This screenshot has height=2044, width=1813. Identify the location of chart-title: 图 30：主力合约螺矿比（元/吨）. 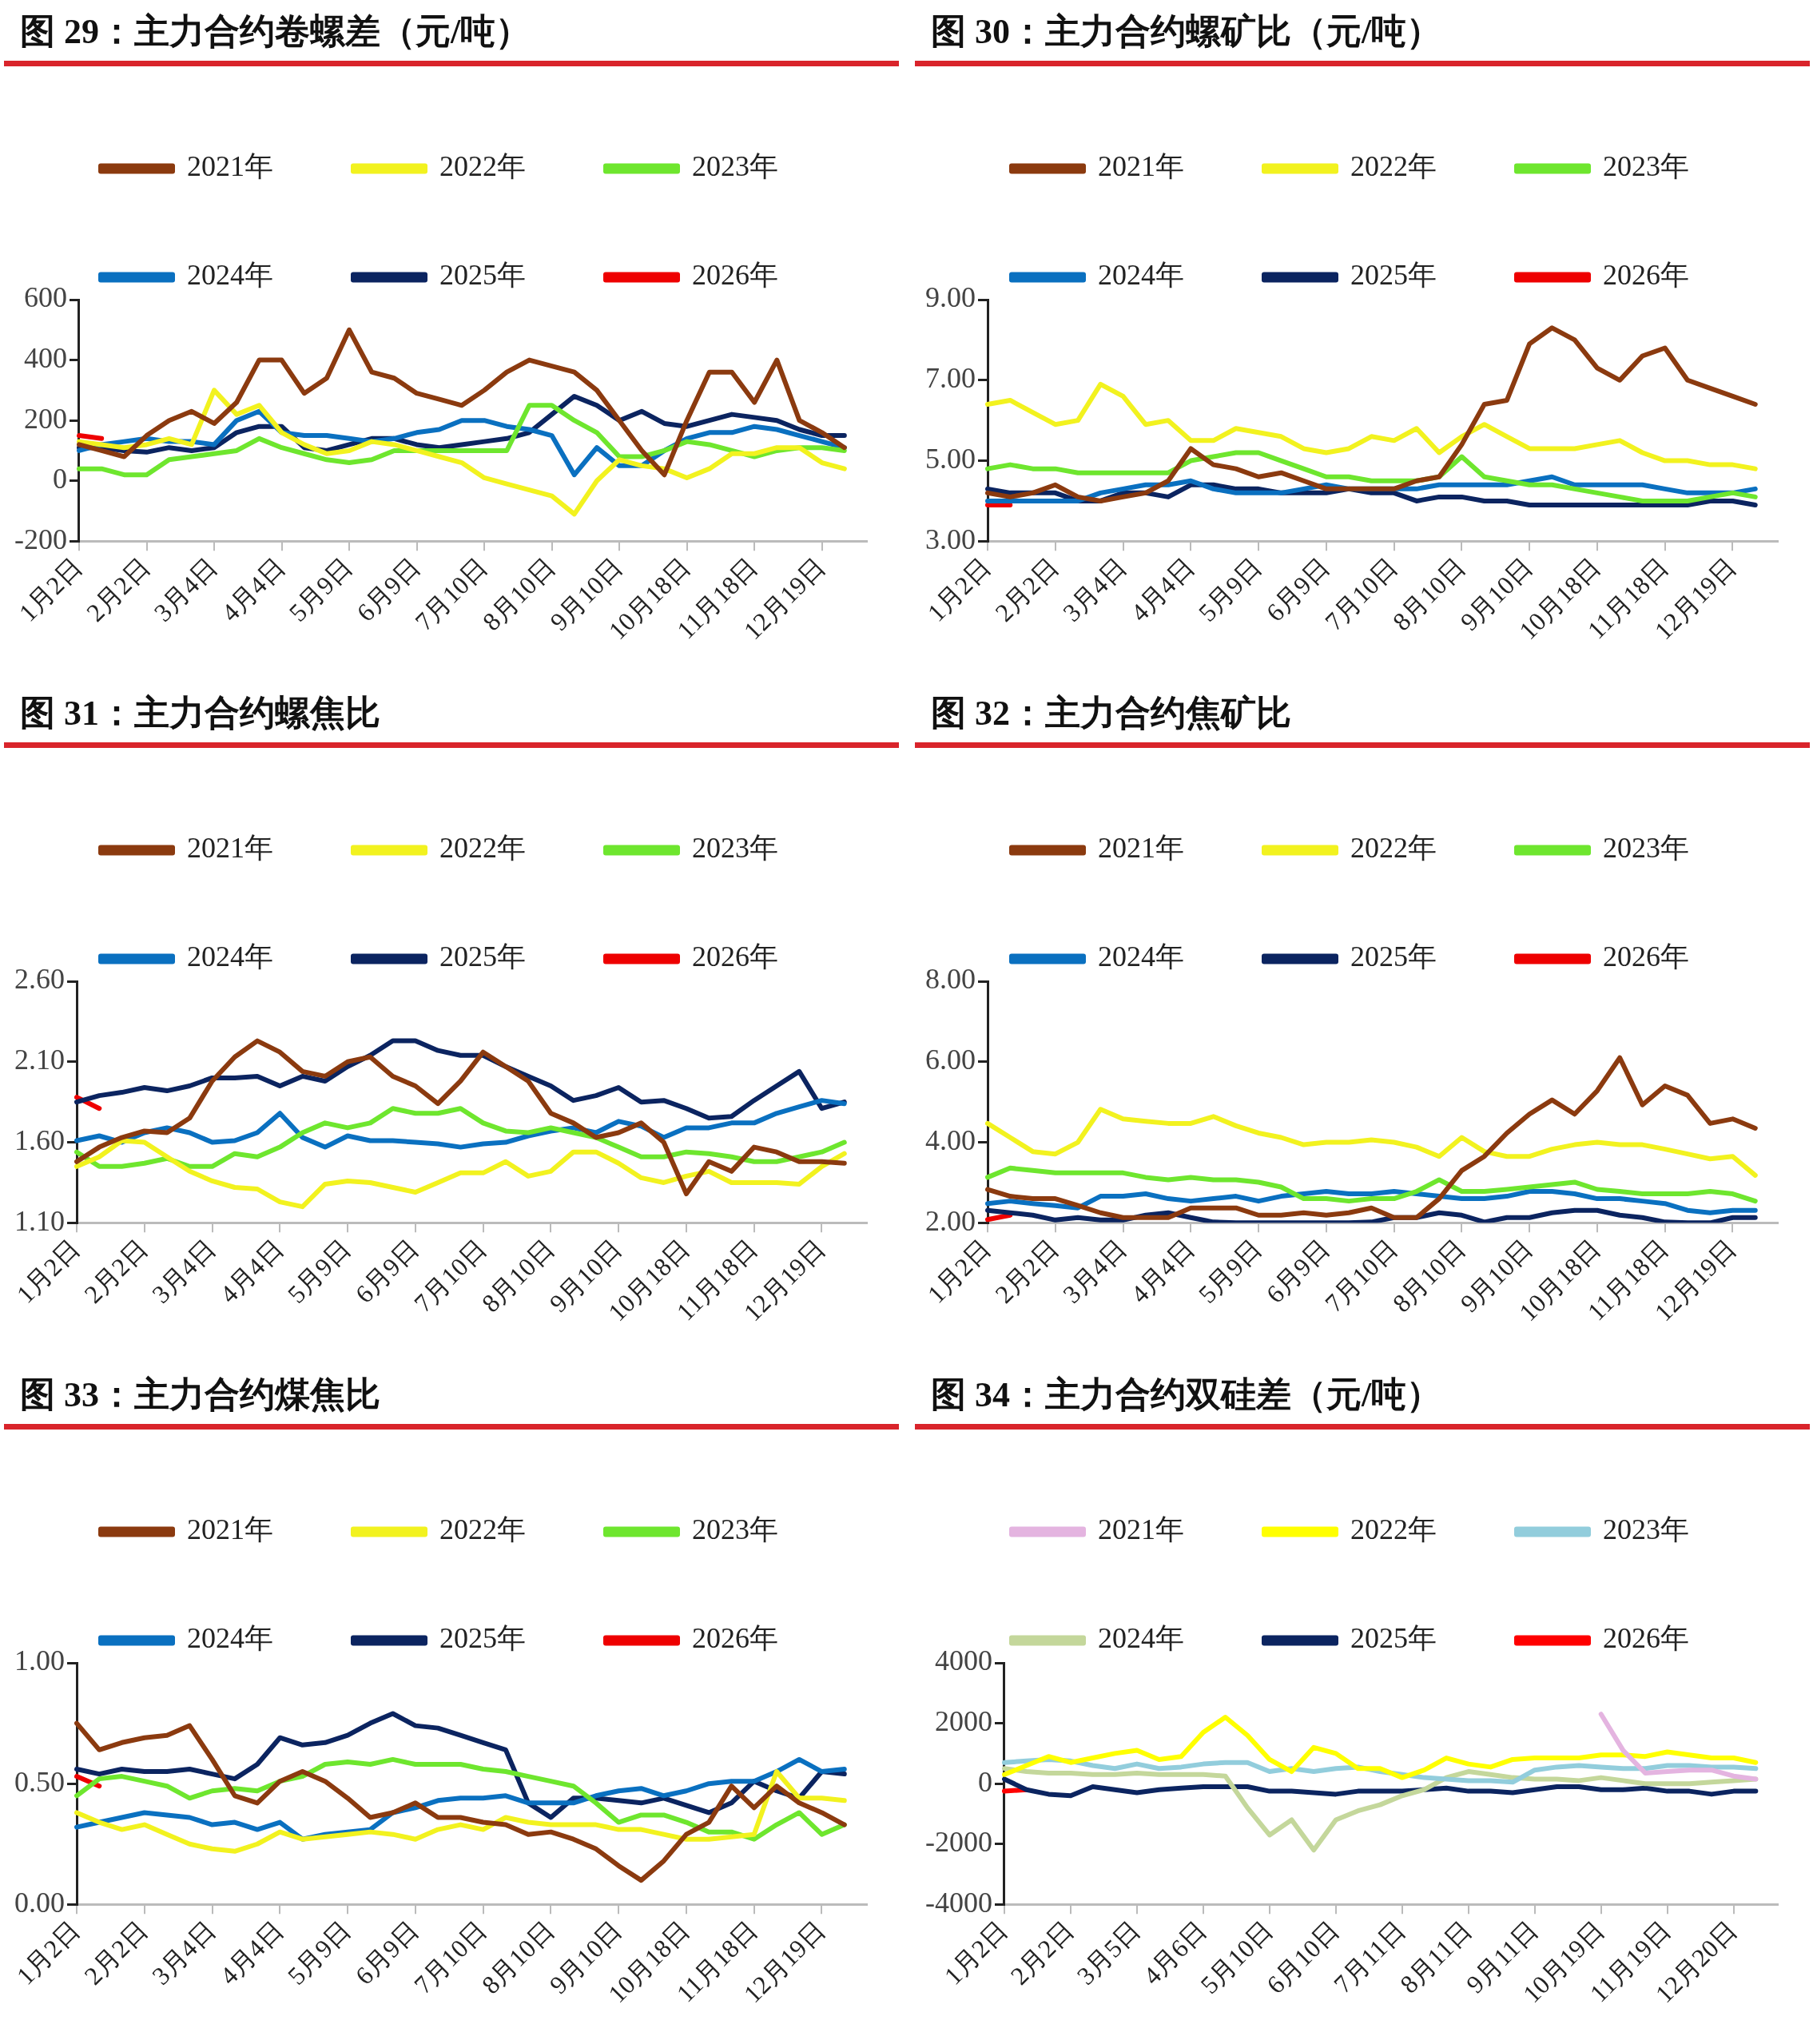
(1362, 37).